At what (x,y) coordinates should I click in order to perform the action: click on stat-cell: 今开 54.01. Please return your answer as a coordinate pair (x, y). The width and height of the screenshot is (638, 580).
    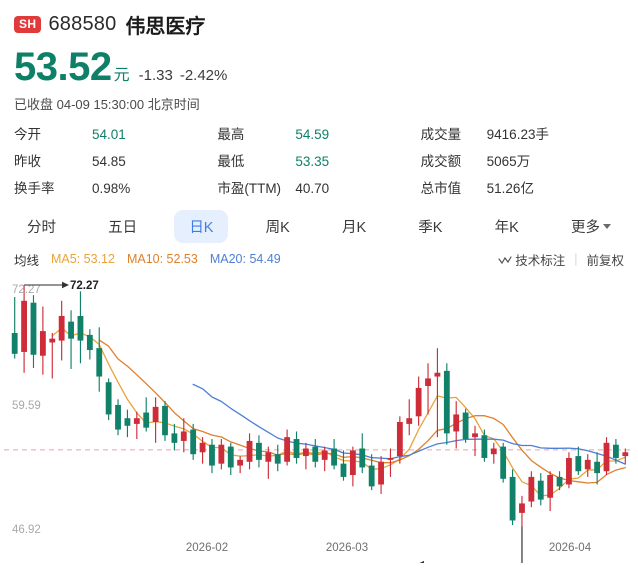
    Looking at the image, I should click on (115, 133).